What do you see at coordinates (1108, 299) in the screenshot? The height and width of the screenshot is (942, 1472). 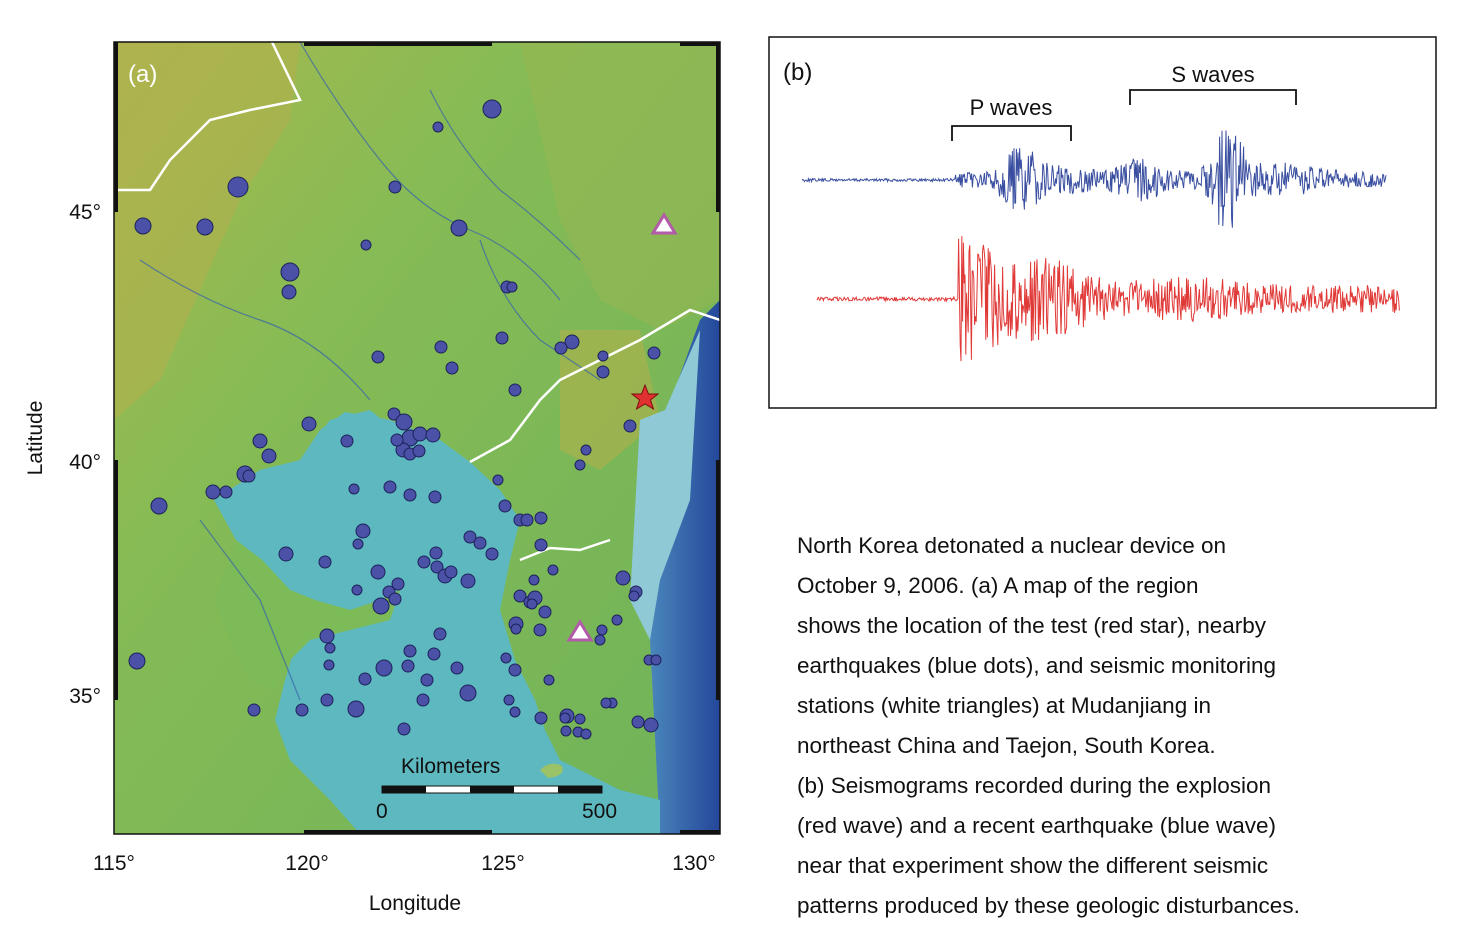 I see `explosion-seismogram-wave` at bounding box center [1108, 299].